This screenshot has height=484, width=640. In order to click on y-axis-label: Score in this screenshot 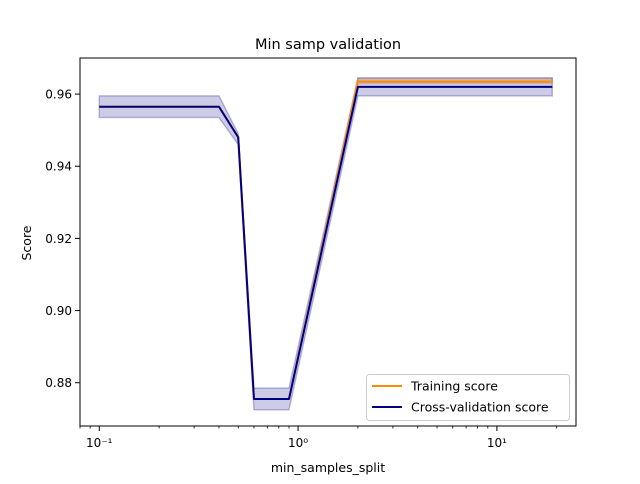, I will do `click(26, 242)`.